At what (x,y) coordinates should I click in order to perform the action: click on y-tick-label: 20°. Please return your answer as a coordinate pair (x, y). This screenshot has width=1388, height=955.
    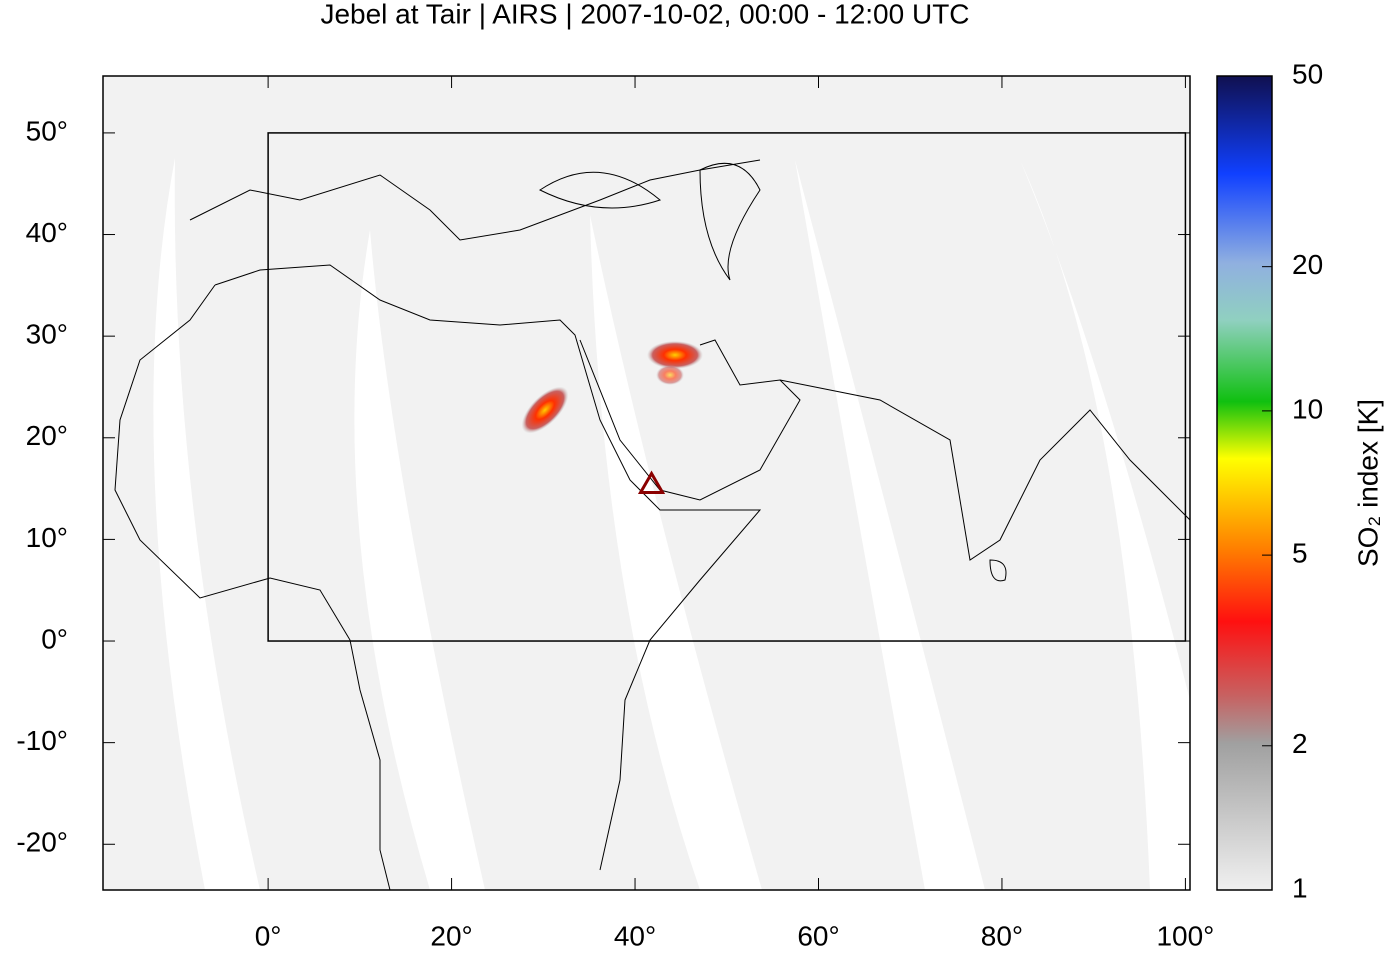
    Looking at the image, I should click on (47, 435).